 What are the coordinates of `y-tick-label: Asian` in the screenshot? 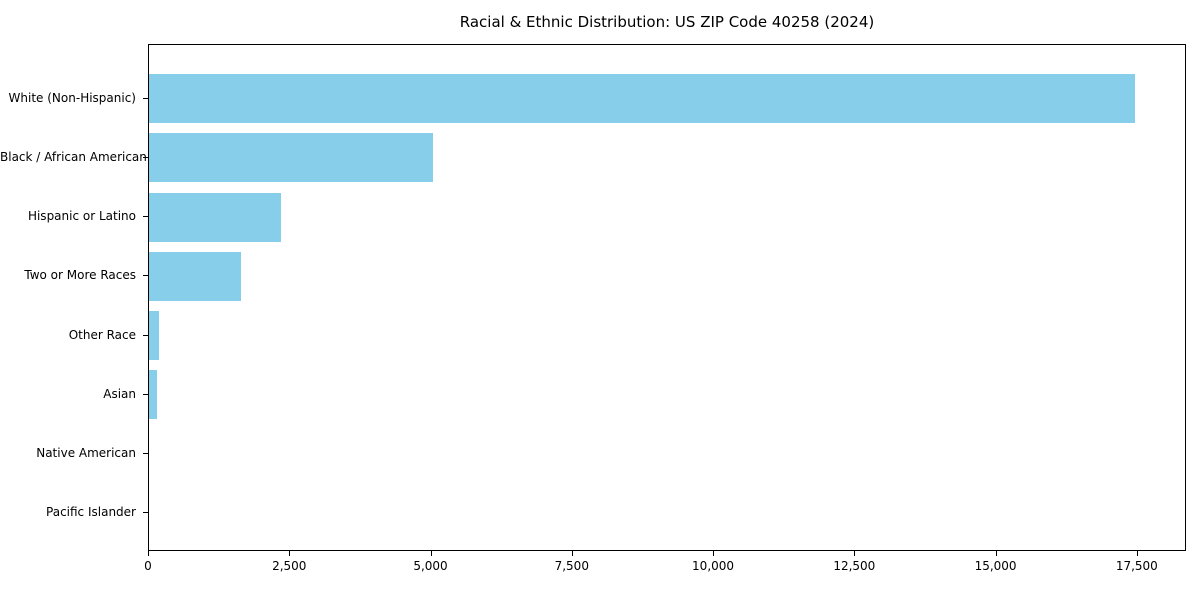 It's located at (119, 393).